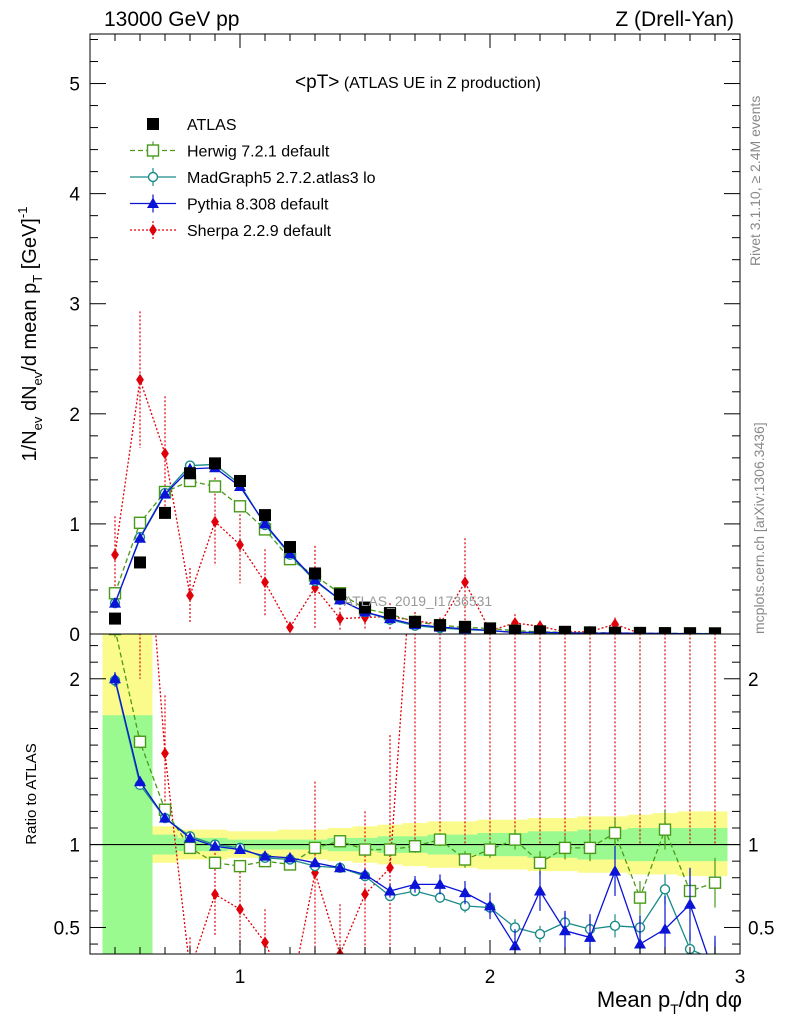 The image size is (786, 1024). Describe the element at coordinates (115, 834) in the screenshot. I see `stat-uncertainty-band` at that location.